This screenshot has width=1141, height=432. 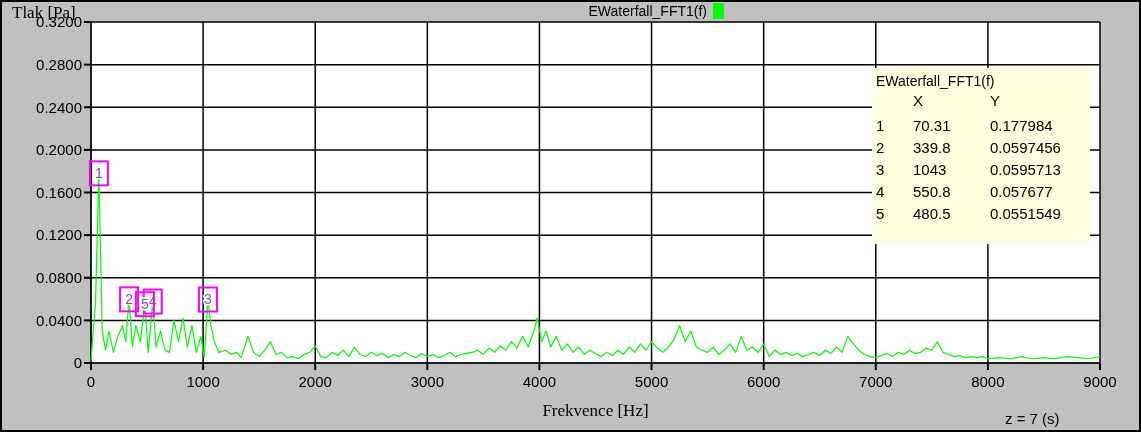 I want to click on annotation: 4, so click(x=880, y=191).